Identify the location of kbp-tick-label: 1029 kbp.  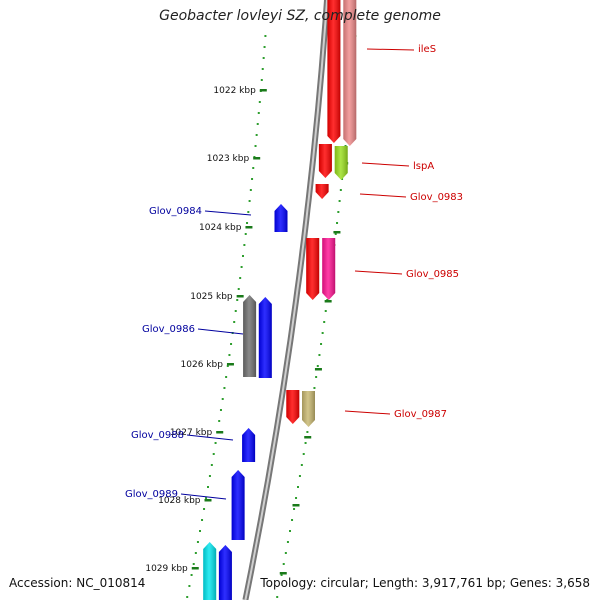
(166, 569).